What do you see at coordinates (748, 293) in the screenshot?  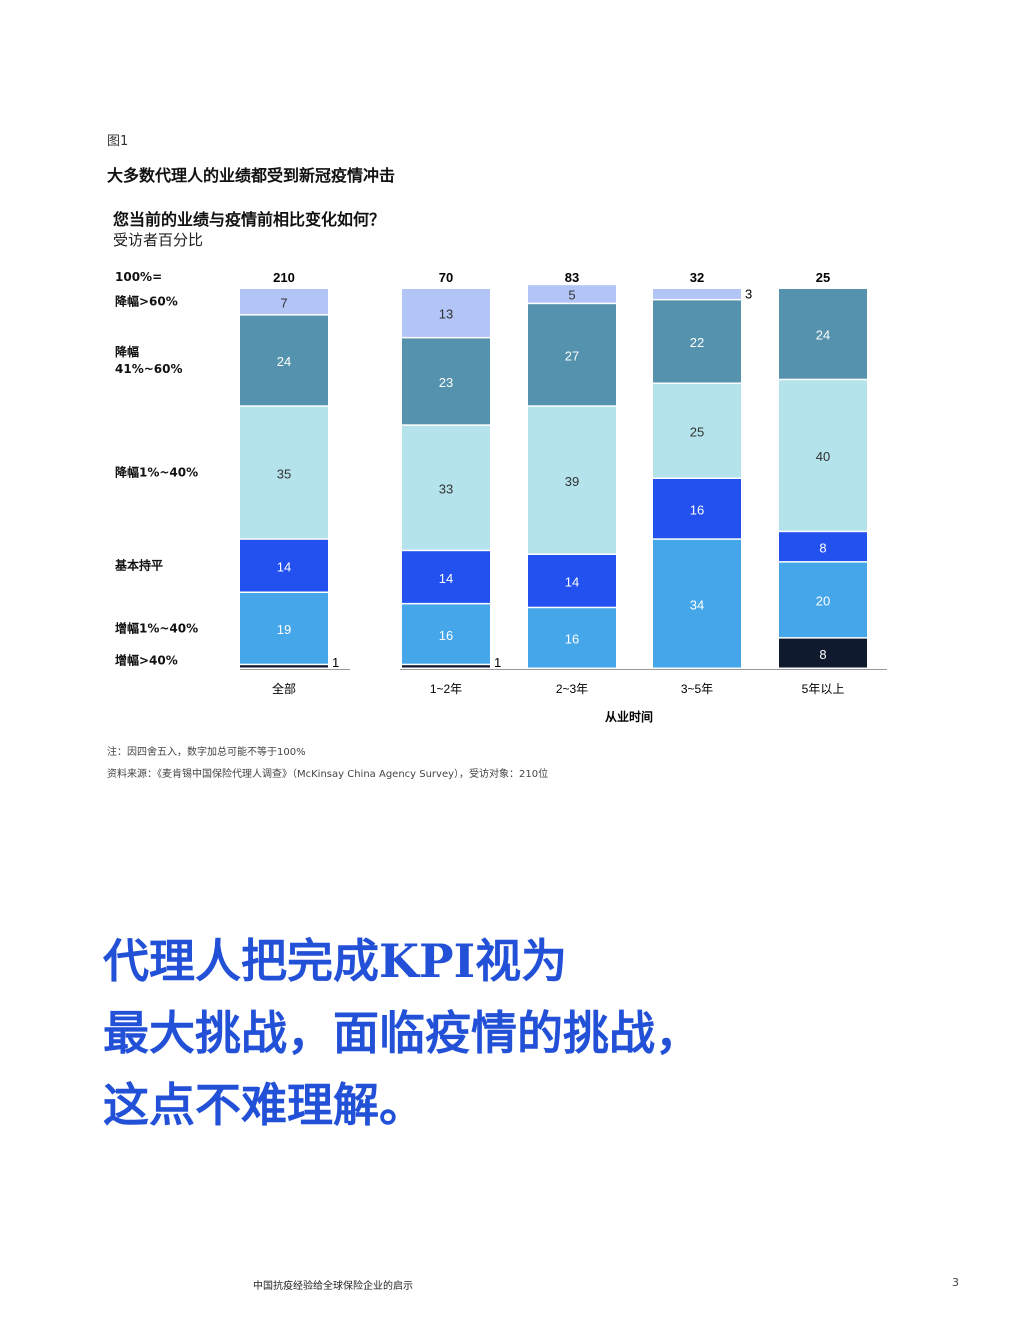 I see `data-label: 3` at bounding box center [748, 293].